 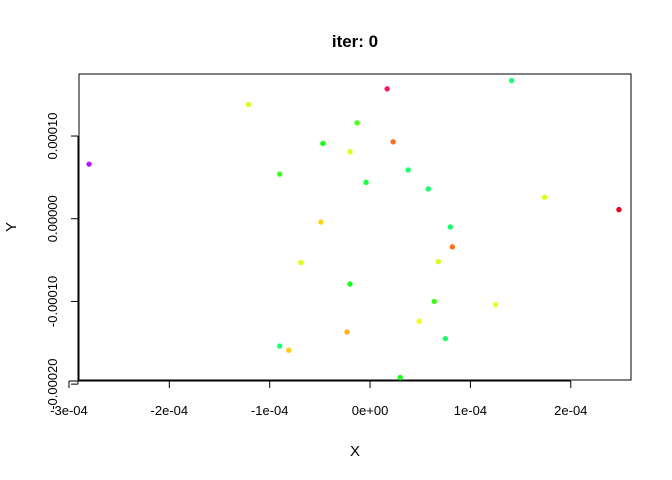 I want to click on y-tick-label: 0.00010, so click(x=52, y=136).